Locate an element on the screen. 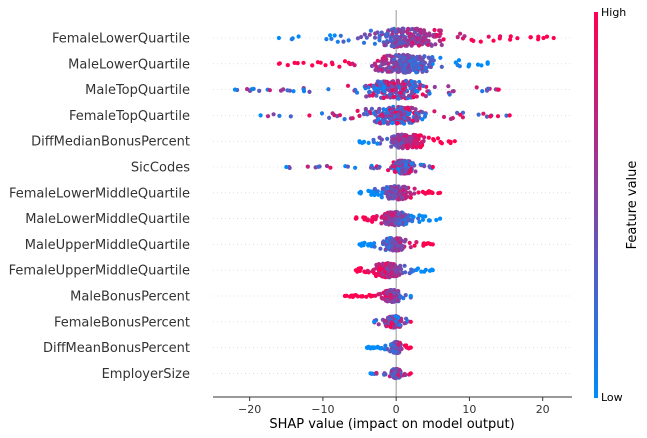 This screenshot has width=647, height=438. feature-label: FemaleUpperMiddleQuartile is located at coordinates (99, 271).